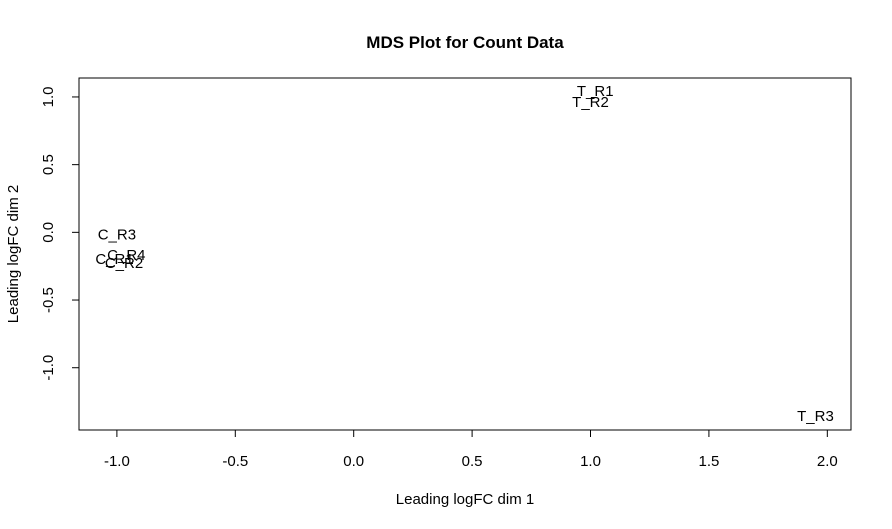 This screenshot has width=892, height=529. Describe the element at coordinates (471, 449) in the screenshot. I see `x-axis: -1.0 -0.5 0.0 0.5 1.0 1.5 2.0` at that location.